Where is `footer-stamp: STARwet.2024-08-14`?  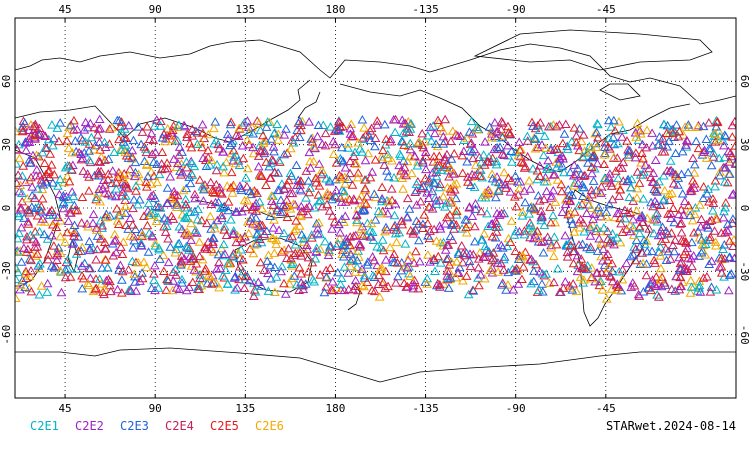 footer-stamp: STARwet.2024-08-14 is located at coordinates (671, 426).